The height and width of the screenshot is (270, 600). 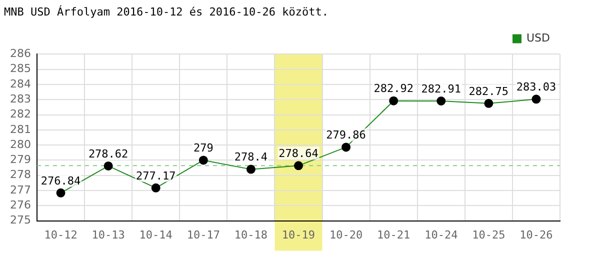 I want to click on data-label: 278.64, so click(x=298, y=153).